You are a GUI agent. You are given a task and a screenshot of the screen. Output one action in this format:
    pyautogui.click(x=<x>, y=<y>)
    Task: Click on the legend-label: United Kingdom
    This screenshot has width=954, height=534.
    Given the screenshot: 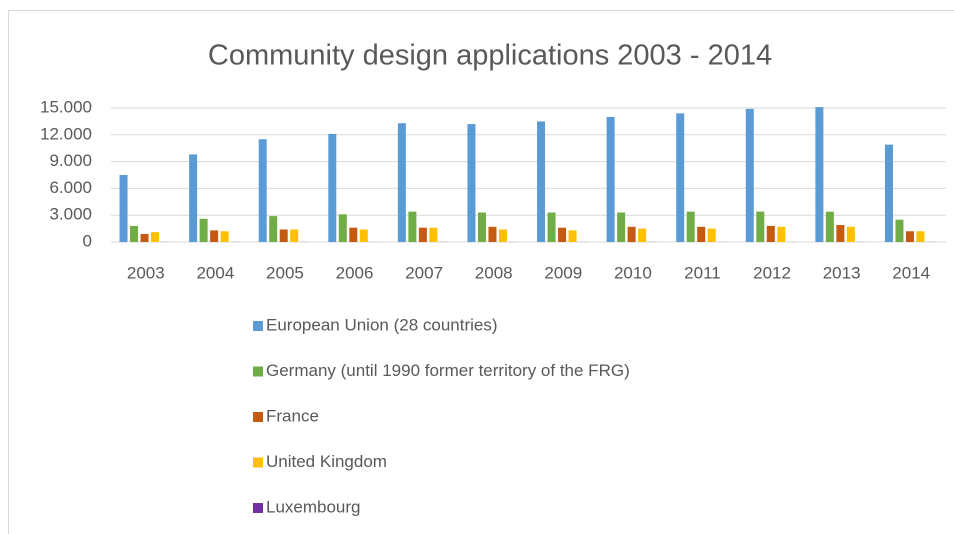 What is the action you would take?
    pyautogui.click(x=326, y=461)
    